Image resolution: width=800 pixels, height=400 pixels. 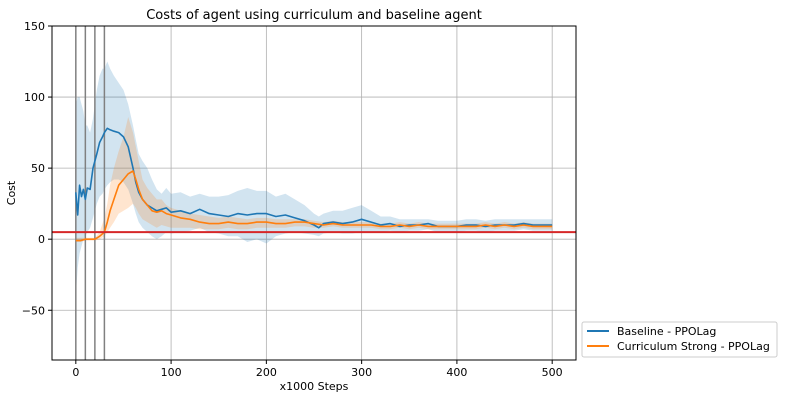 I want to click on x-axis-title: x1000 Steps, so click(x=314, y=386).